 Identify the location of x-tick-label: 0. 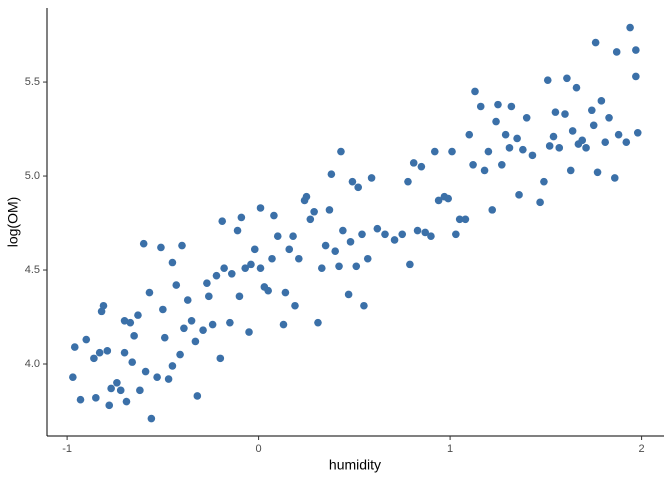
(259, 449).